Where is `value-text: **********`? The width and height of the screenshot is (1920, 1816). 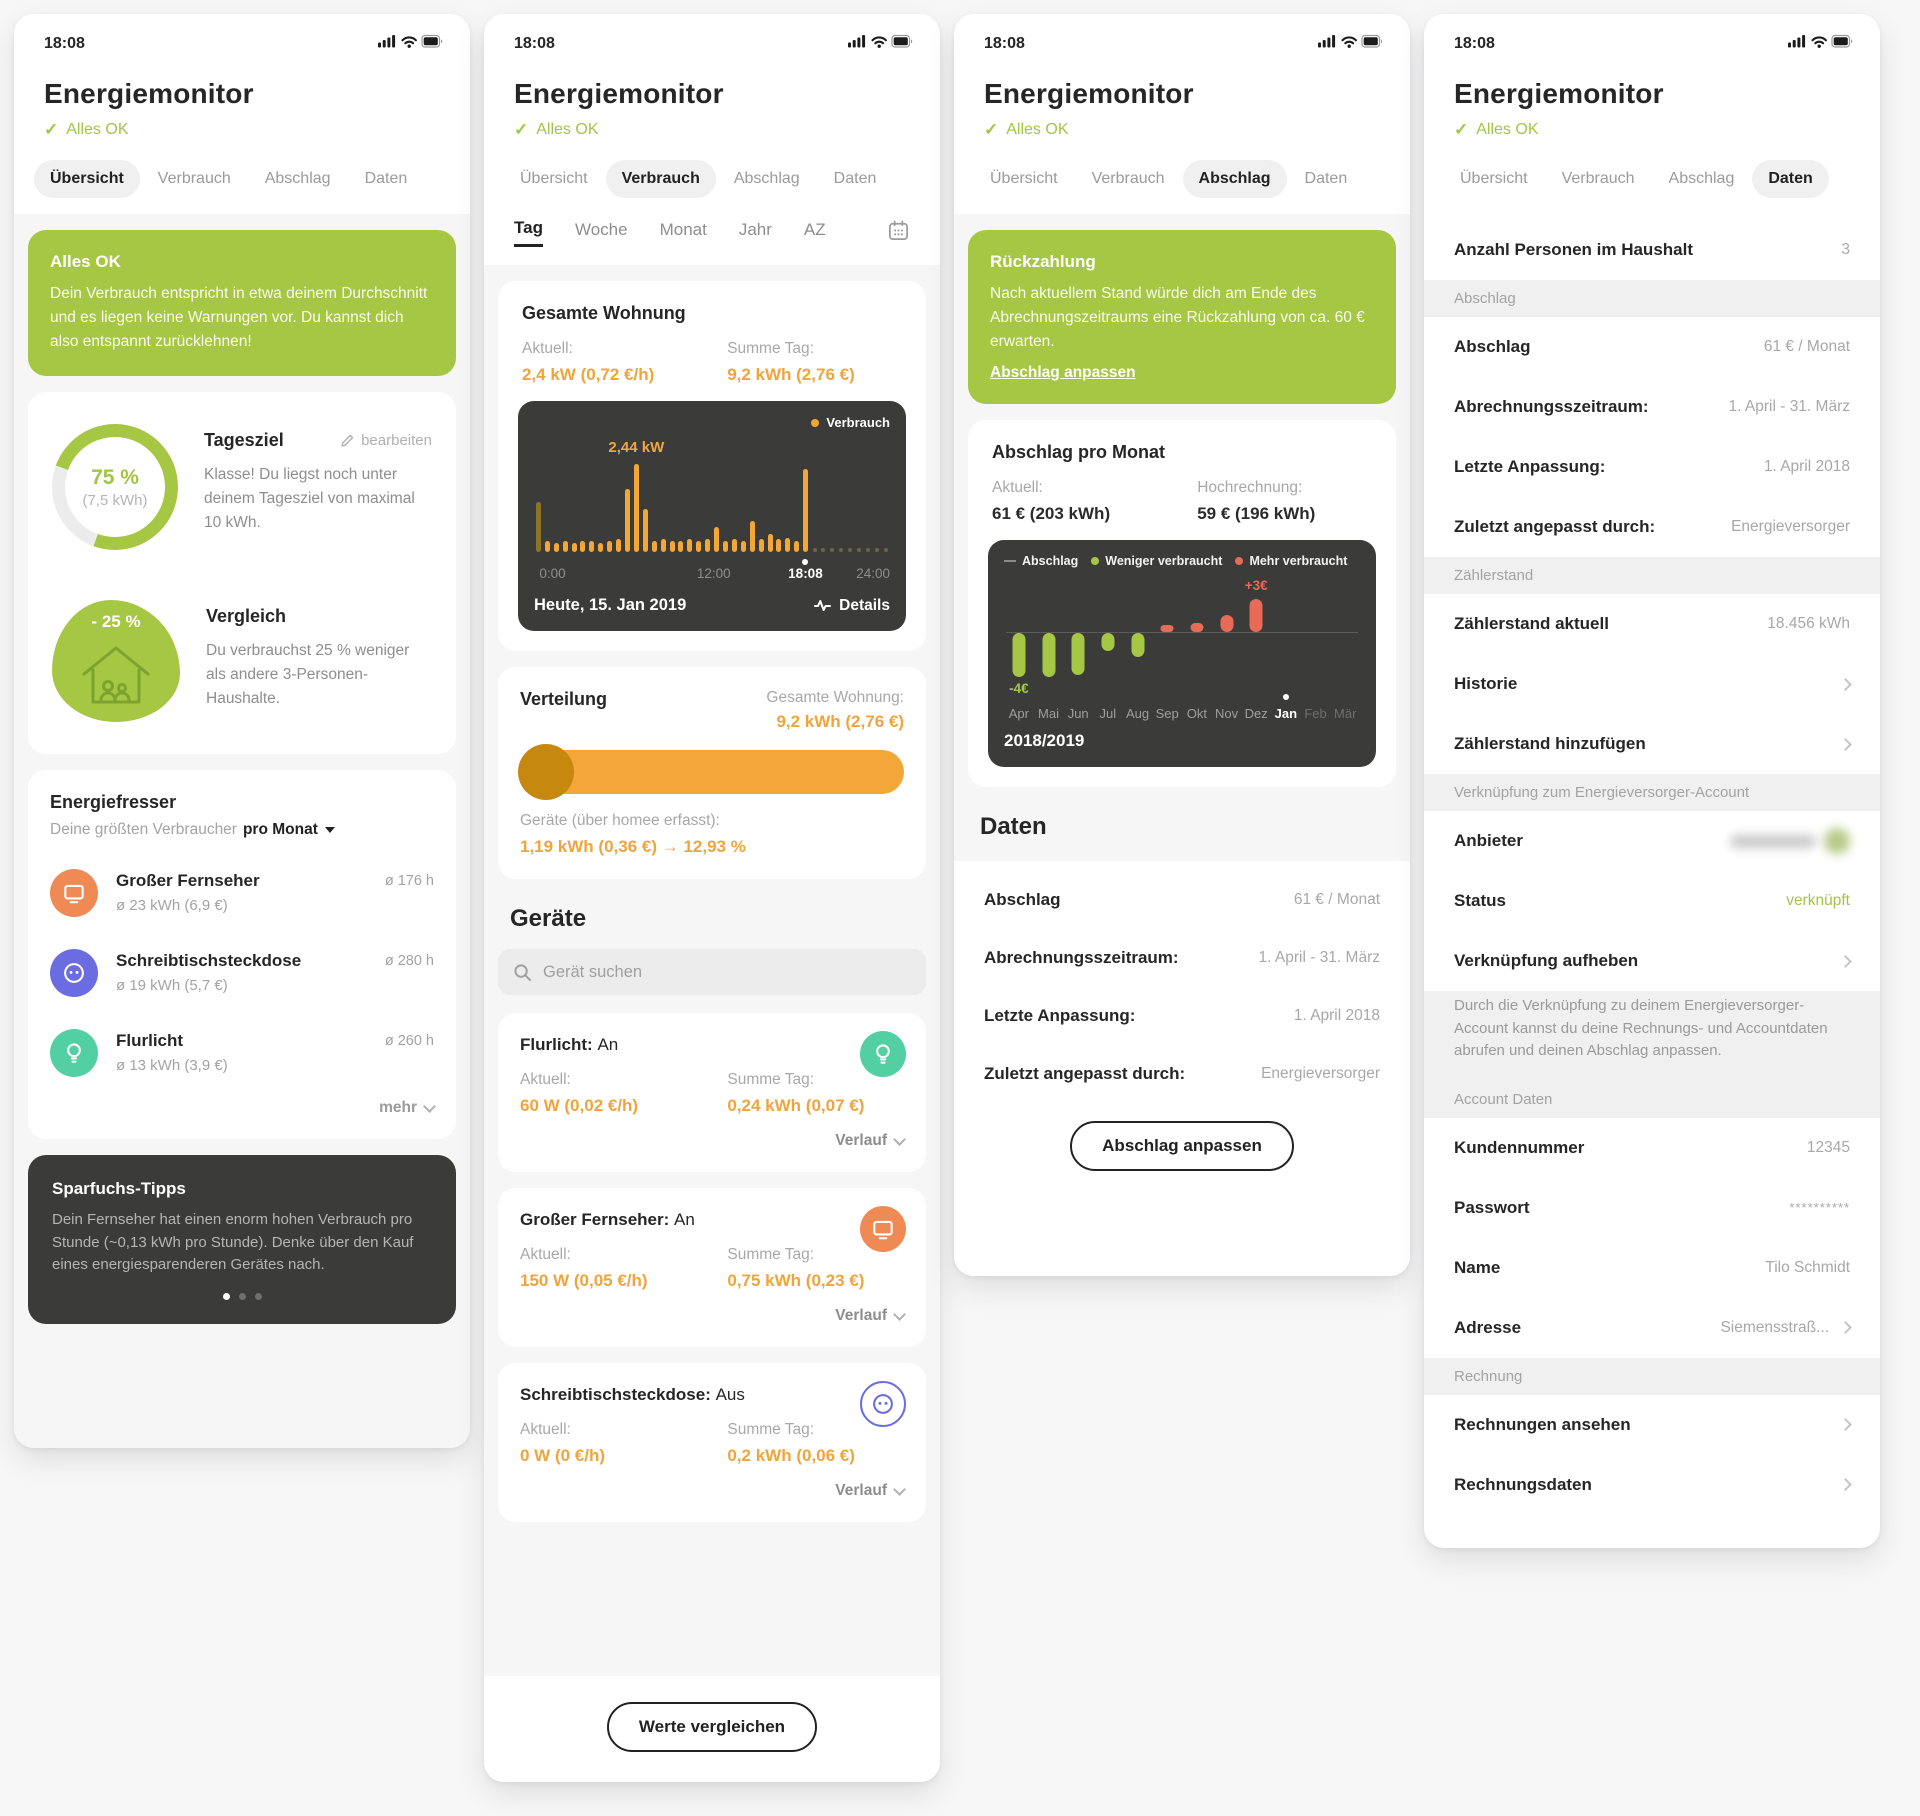 value-text: ********** is located at coordinates (1819, 1207).